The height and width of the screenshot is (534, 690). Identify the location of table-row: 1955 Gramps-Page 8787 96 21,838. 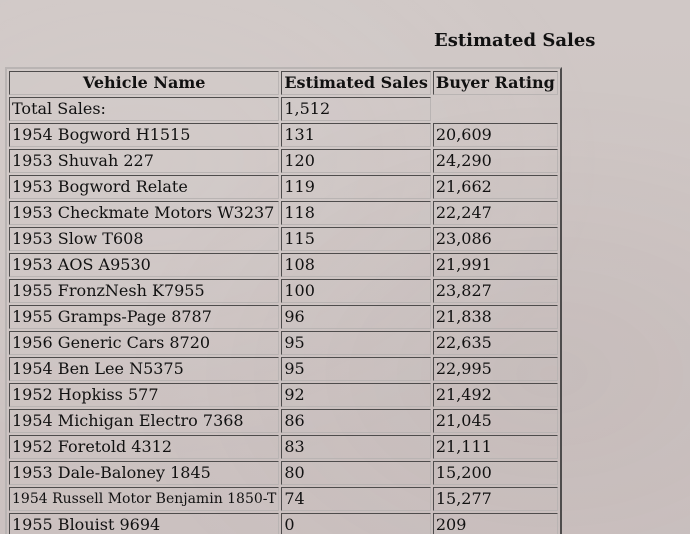
(283, 317).